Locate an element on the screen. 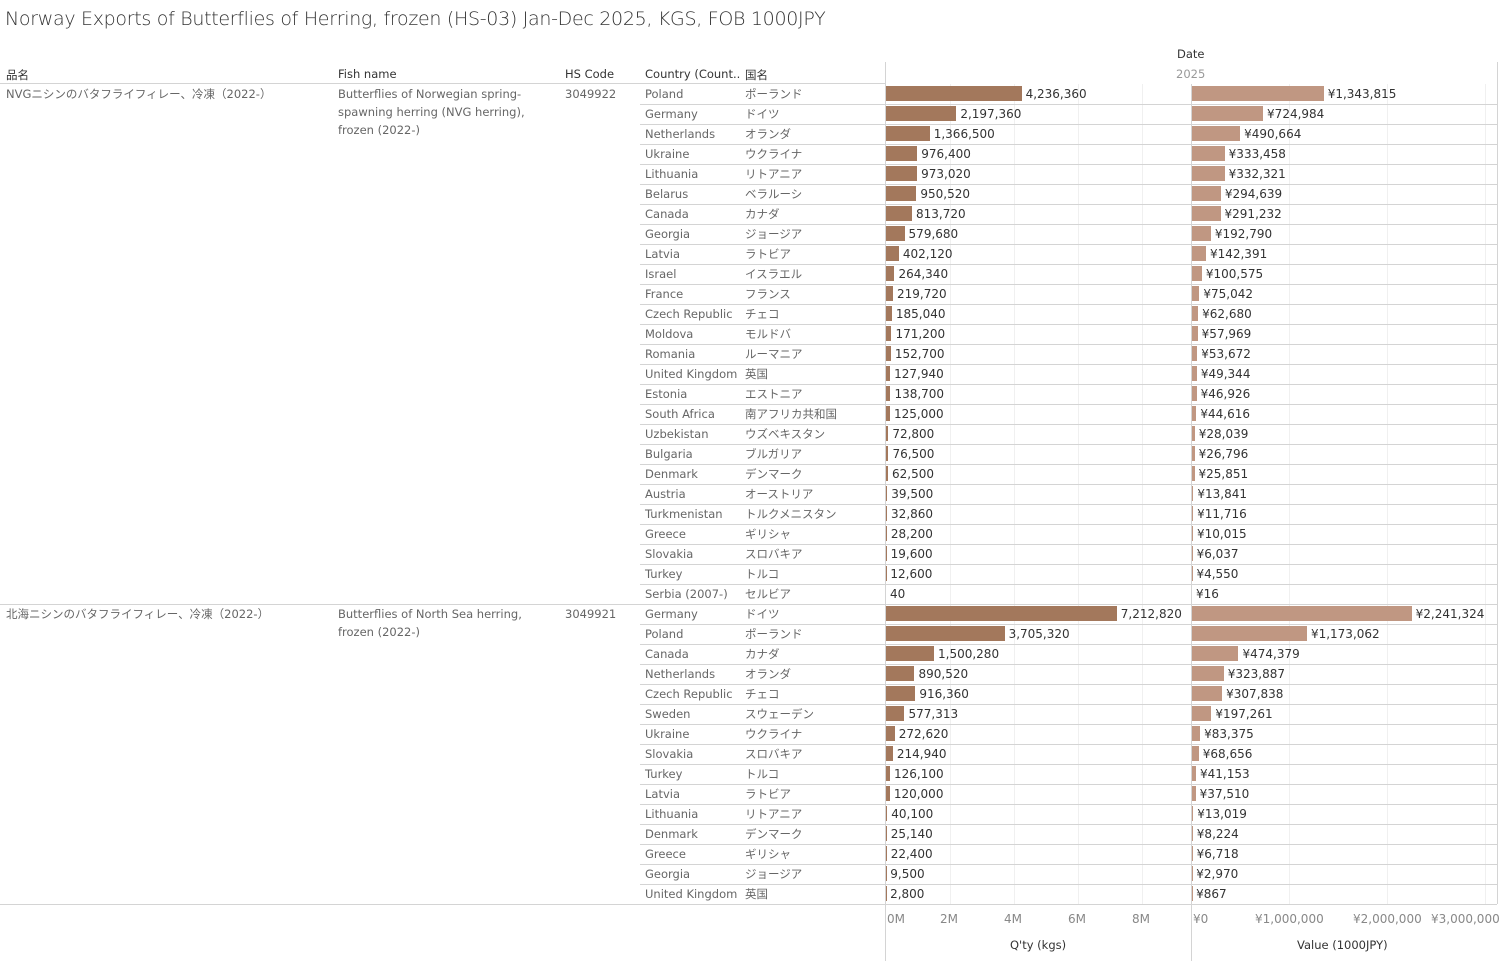 This screenshot has height=961, width=1499. col-header-hs-code: HS Code is located at coordinates (590, 74).